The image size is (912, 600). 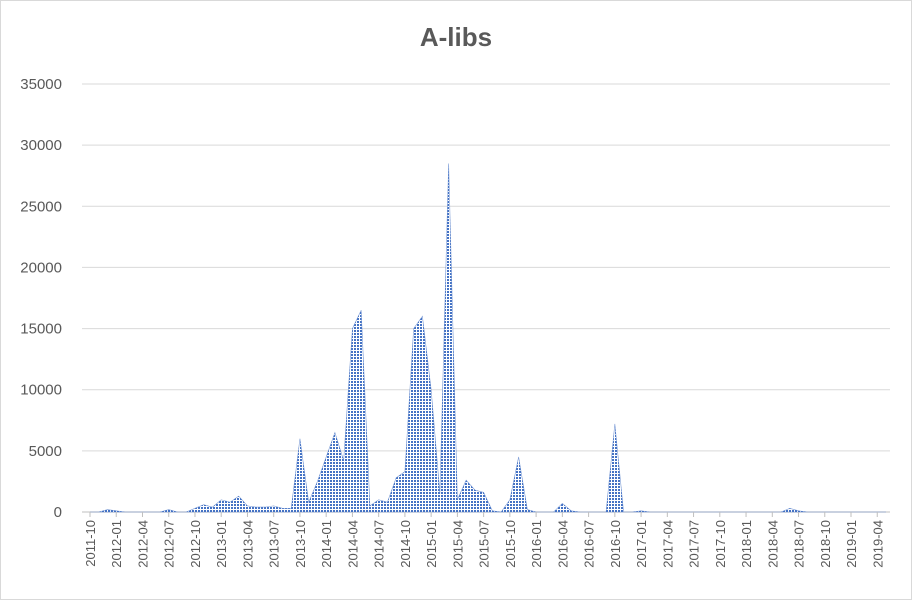 What do you see at coordinates (877, 544) in the screenshot?
I see `x-tick-label: 2019-04` at bounding box center [877, 544].